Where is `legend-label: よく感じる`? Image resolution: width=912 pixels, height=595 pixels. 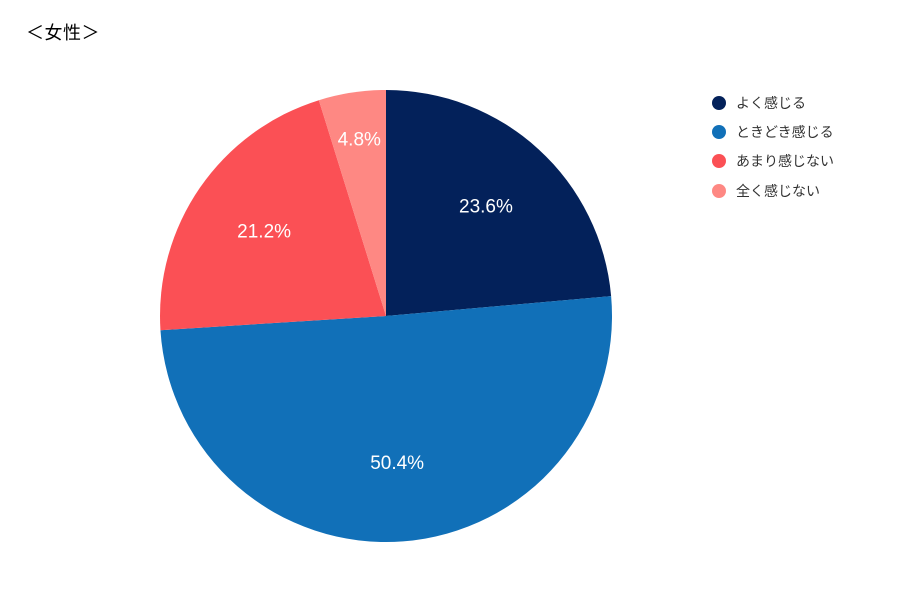 legend-label: よく感じる is located at coordinates (771, 103).